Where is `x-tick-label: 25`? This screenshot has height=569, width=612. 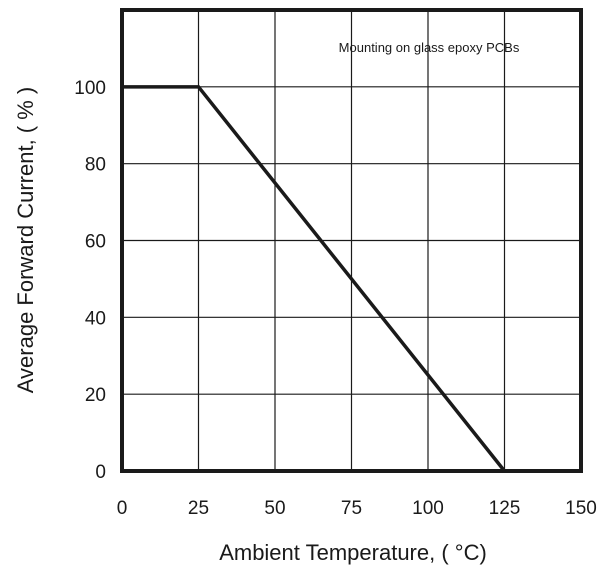
x-tick-label: 25 is located at coordinates (198, 508).